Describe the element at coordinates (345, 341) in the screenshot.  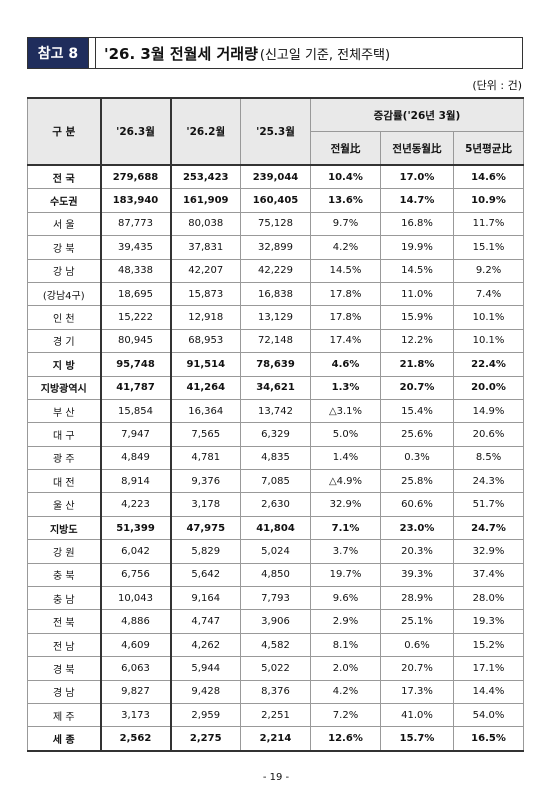
I see `table-cell: 17.4%` at that location.